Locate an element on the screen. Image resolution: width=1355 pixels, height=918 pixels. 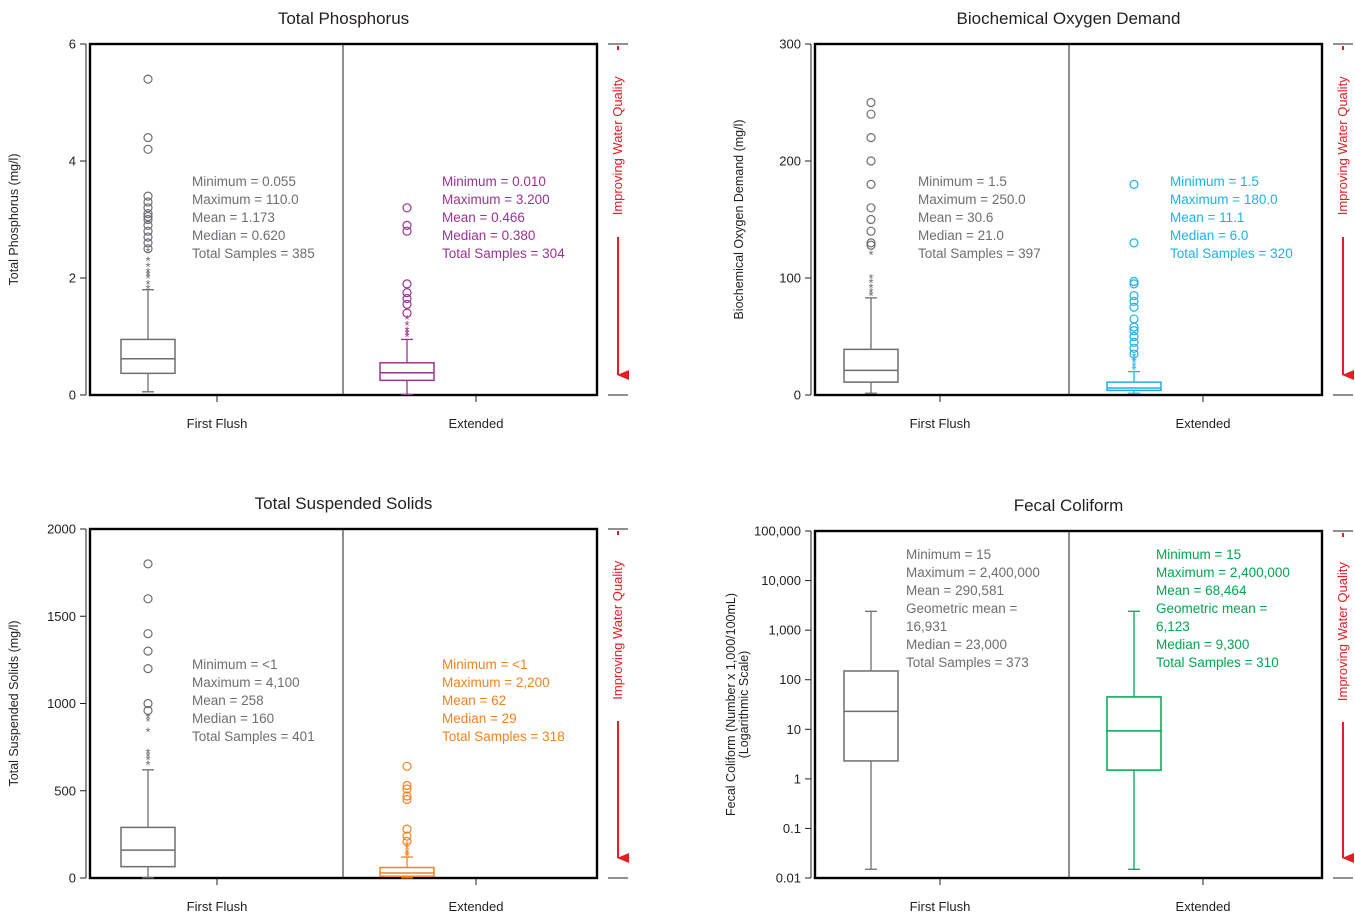
stats-line: Total Samples = 304 is located at coordinates (503, 253).